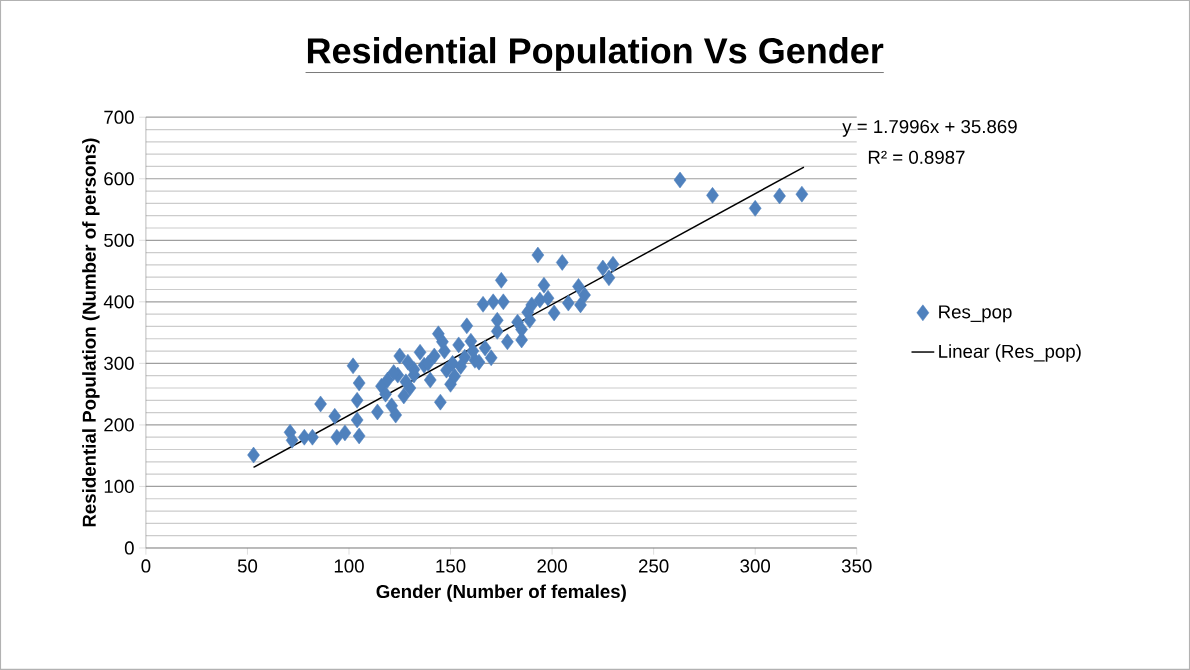 Image resolution: width=1190 pixels, height=670 pixels. Describe the element at coordinates (595, 54) in the screenshot. I see `chart-title: Residential Population Vs Gender` at that location.